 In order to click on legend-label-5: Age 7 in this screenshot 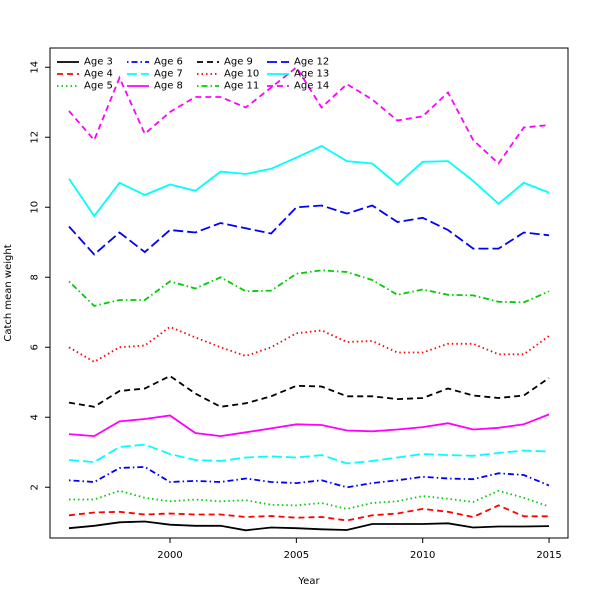, I will do `click(168, 74)`.